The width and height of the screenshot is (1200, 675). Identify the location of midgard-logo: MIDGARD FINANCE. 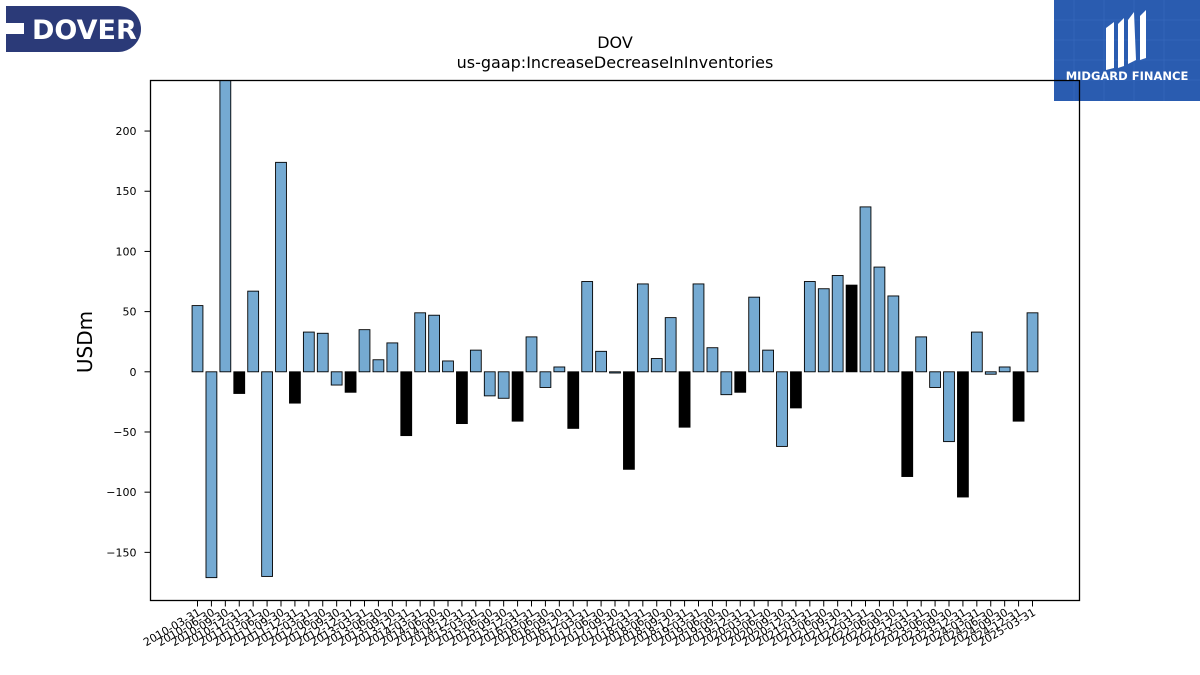
(1127, 50).